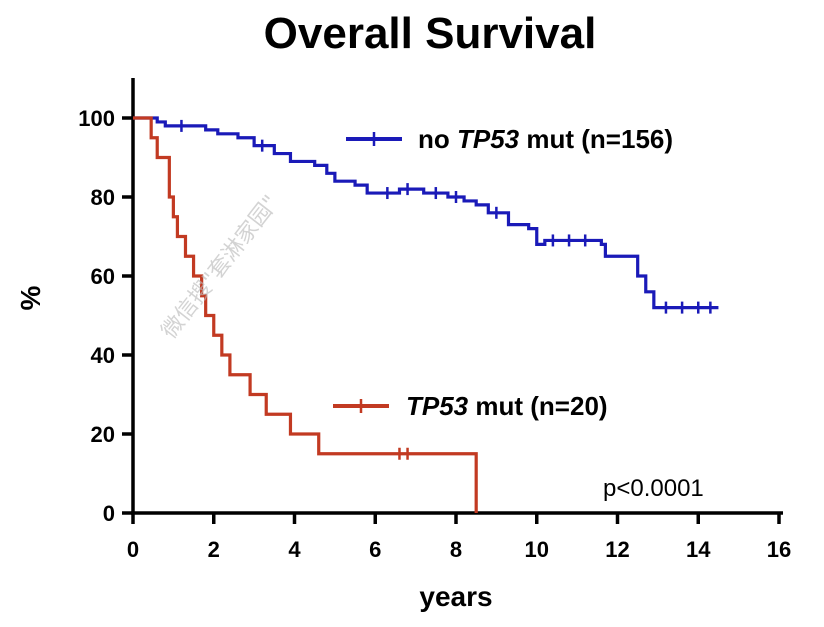 The image size is (824, 627). What do you see at coordinates (437, 139) in the screenshot?
I see `legend-label-part: no` at bounding box center [437, 139].